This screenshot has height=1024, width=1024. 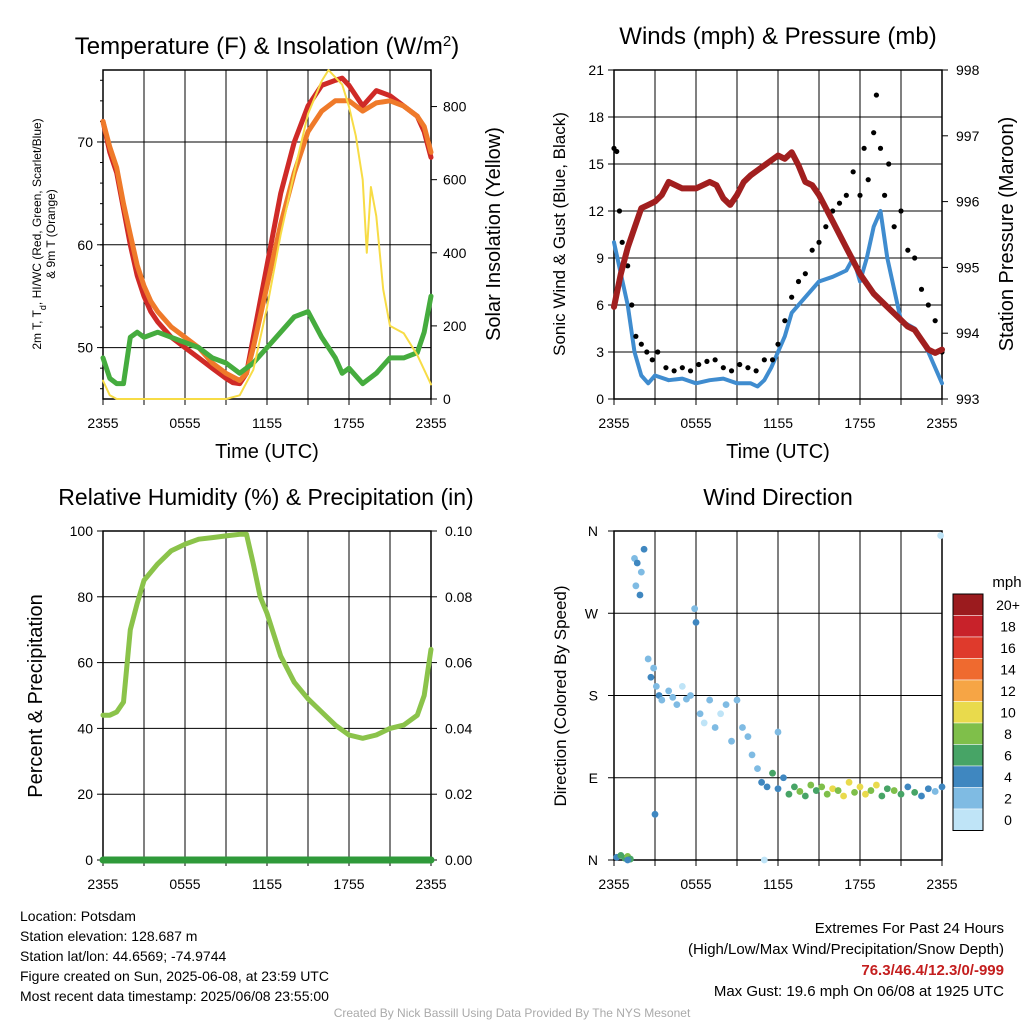 What do you see at coordinates (1008, 734) in the screenshot?
I see `colorbar-label: 8` at bounding box center [1008, 734].